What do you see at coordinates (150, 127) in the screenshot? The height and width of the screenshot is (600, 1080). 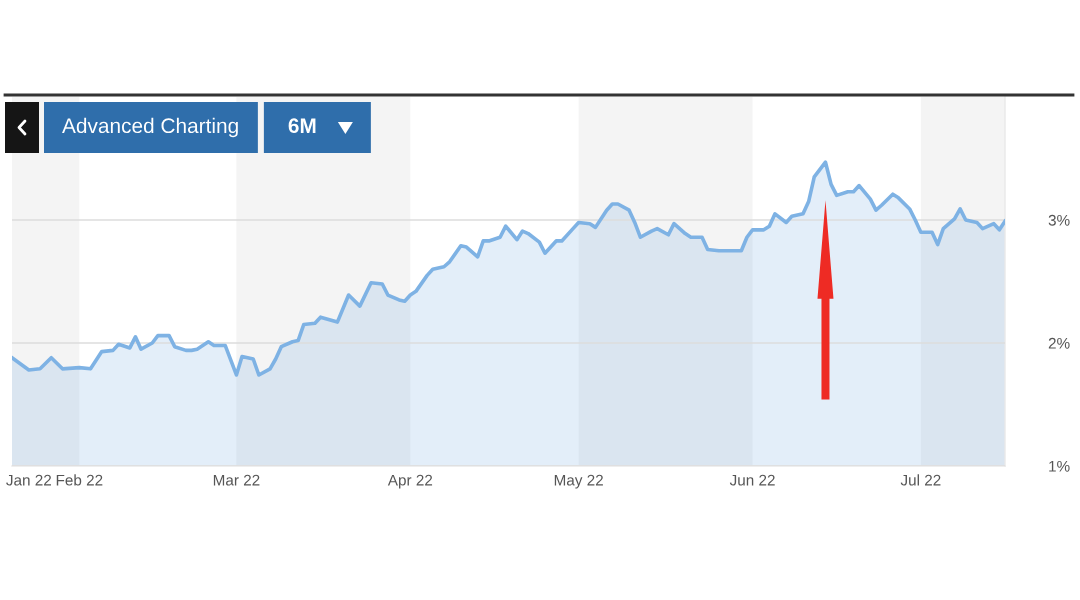 I see `annotation: Advanced Charting` at bounding box center [150, 127].